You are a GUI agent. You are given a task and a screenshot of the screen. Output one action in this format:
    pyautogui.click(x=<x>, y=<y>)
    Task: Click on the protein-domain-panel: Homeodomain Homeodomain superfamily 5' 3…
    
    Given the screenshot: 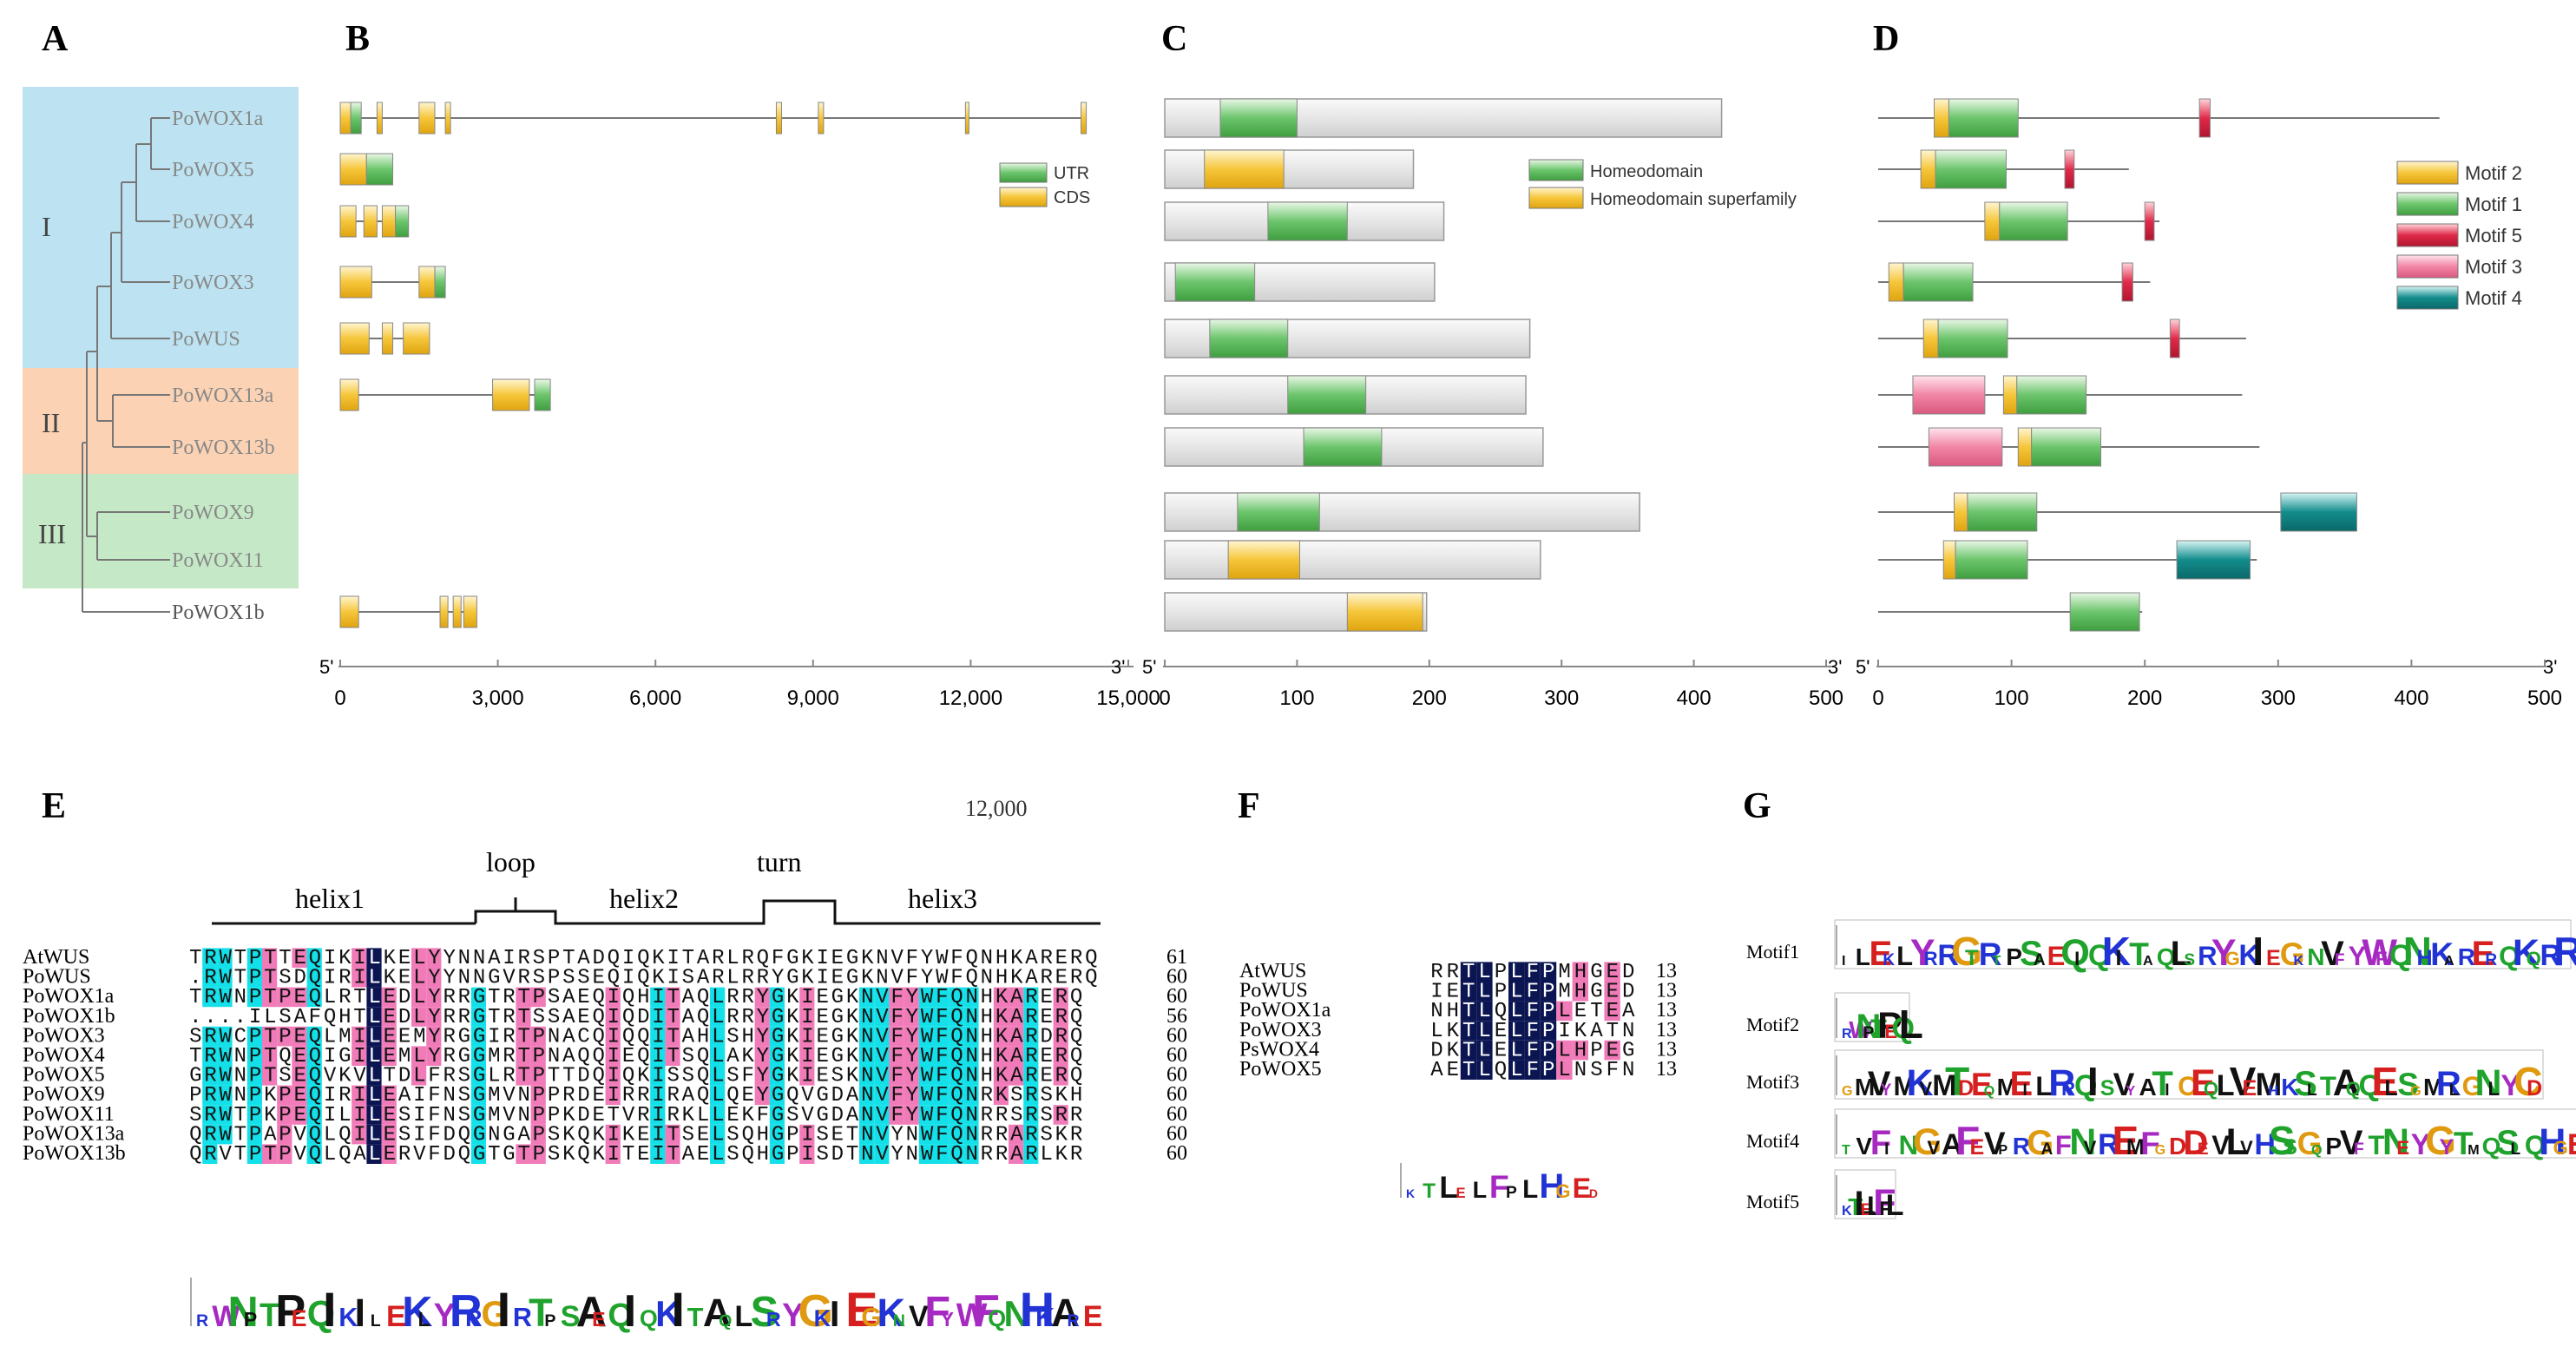 What is the action you would take?
    pyautogui.click(x=1492, y=404)
    